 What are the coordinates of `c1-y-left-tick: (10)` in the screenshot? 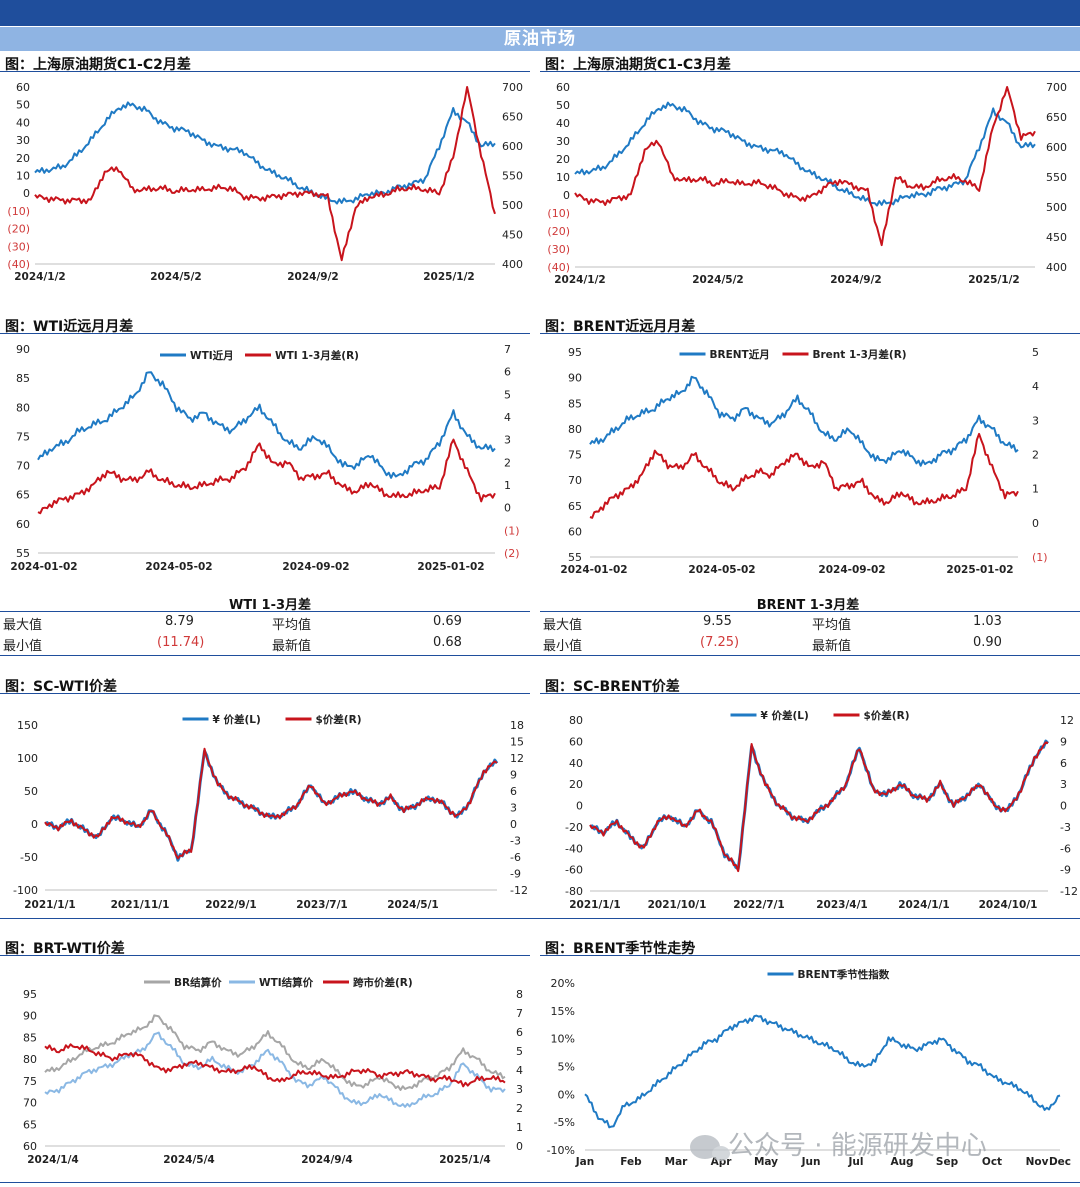 It's located at (18, 211).